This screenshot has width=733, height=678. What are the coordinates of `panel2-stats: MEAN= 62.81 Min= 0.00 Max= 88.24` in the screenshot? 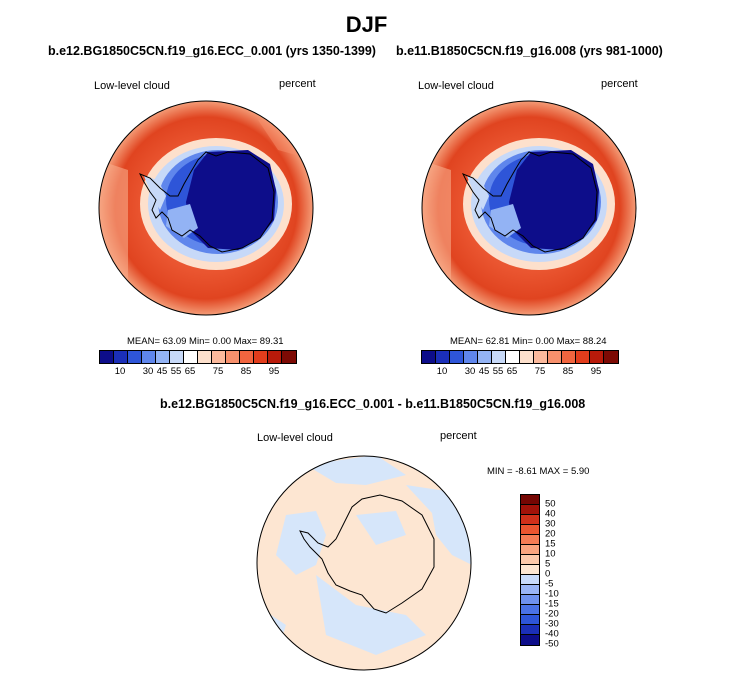 It's located at (528, 341).